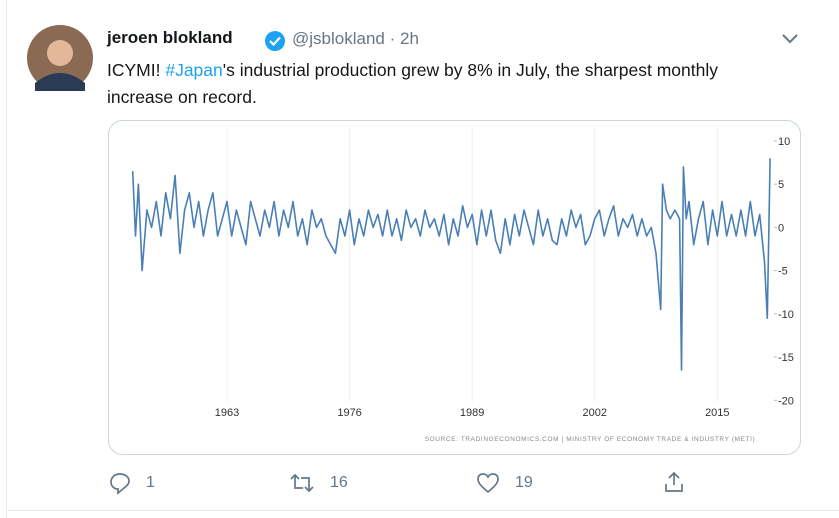 The height and width of the screenshot is (518, 839). Describe the element at coordinates (784, 142) in the screenshot. I see `y-tick-label: 10` at that location.